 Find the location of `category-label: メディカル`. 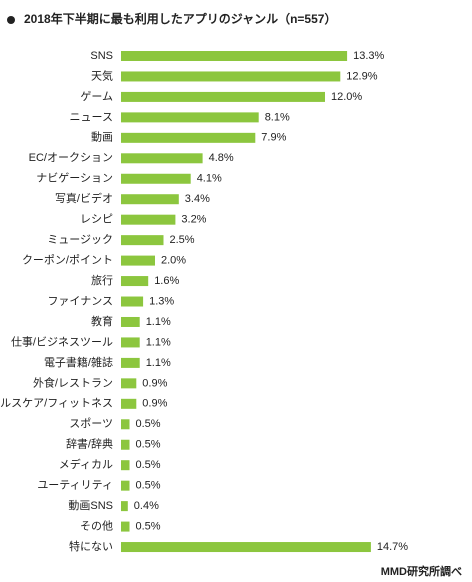

category-label: メディカル is located at coordinates (86, 464).